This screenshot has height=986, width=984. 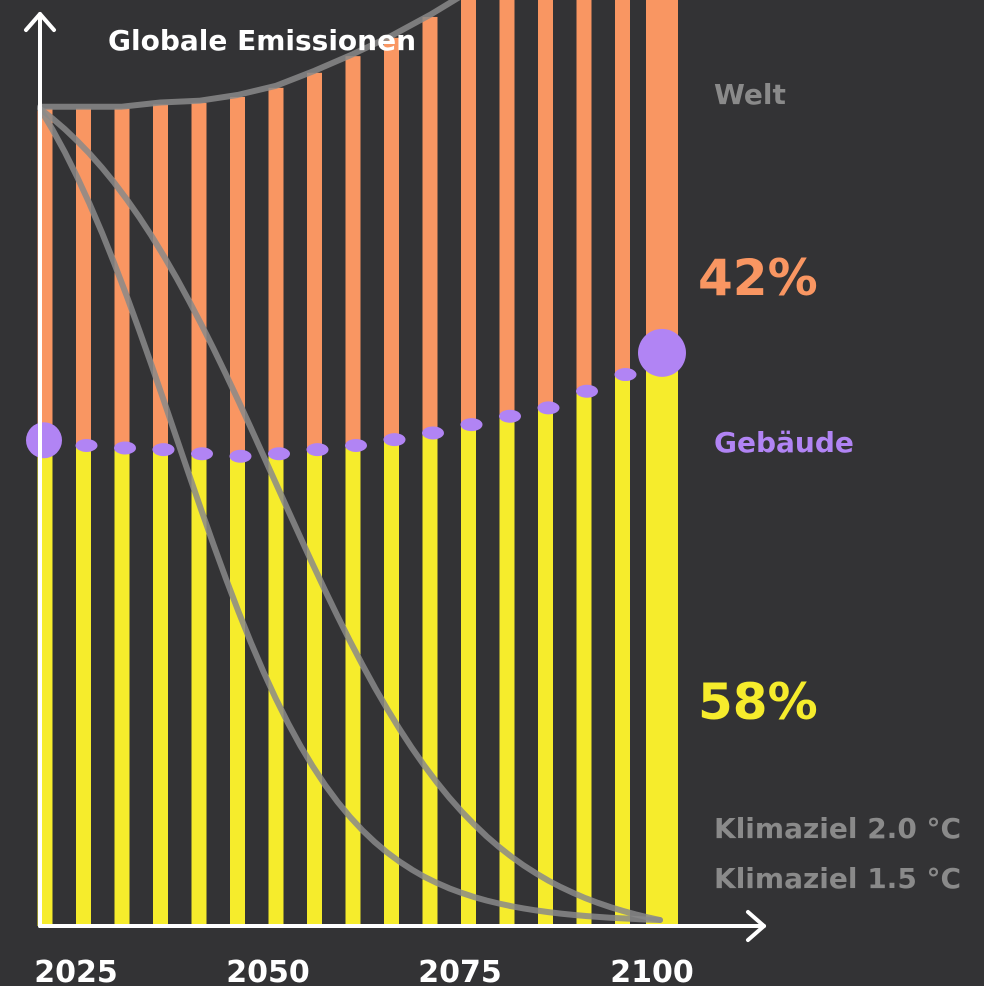 I want to click on bar-buildings-2035, so click(x=160, y=688).